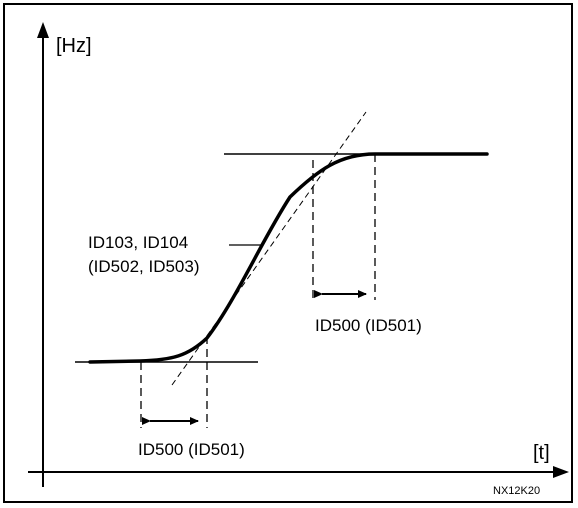  I want to click on s-curve-time-label-top: ID500 (ID501), so click(368, 325).